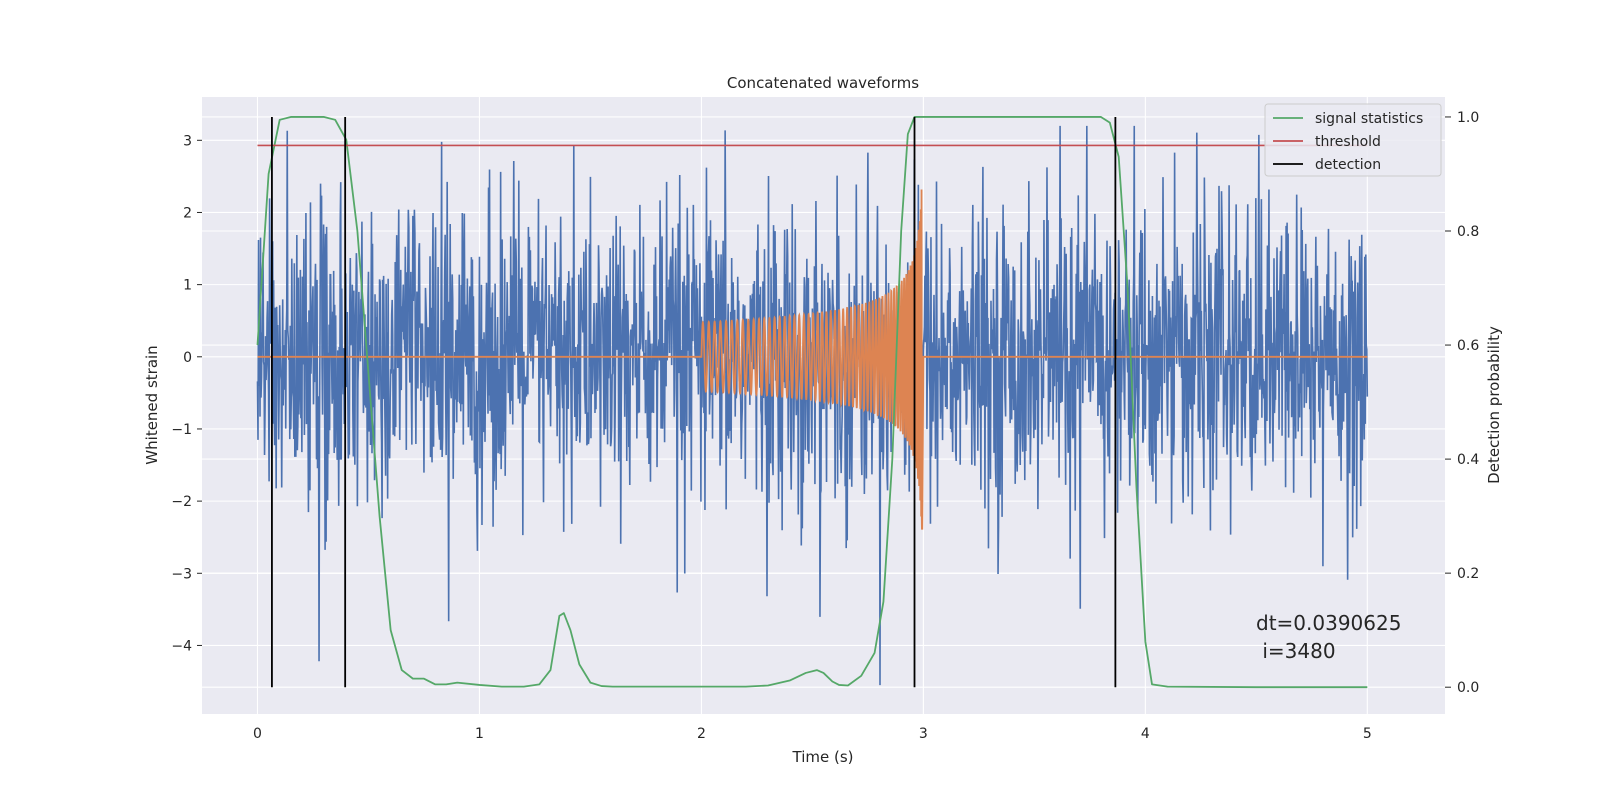 This screenshot has width=1600, height=800. Describe the element at coordinates (187, 358) in the screenshot. I see `y-tick-label: 0` at that location.